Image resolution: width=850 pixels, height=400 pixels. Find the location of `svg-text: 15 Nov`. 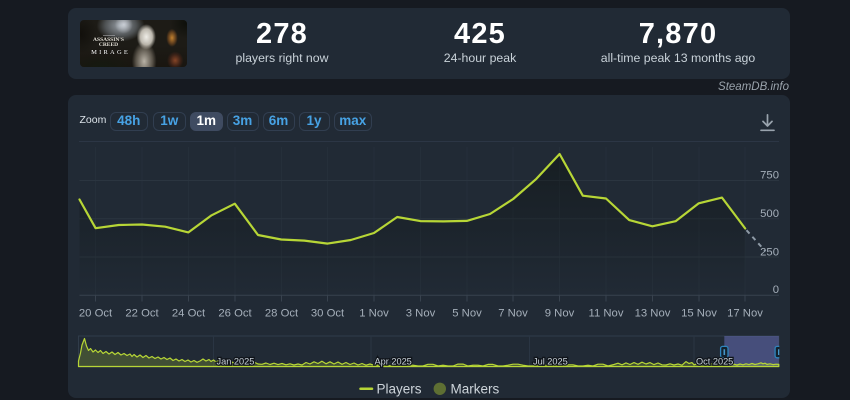

svg-text: 15 Nov is located at coordinates (699, 314).